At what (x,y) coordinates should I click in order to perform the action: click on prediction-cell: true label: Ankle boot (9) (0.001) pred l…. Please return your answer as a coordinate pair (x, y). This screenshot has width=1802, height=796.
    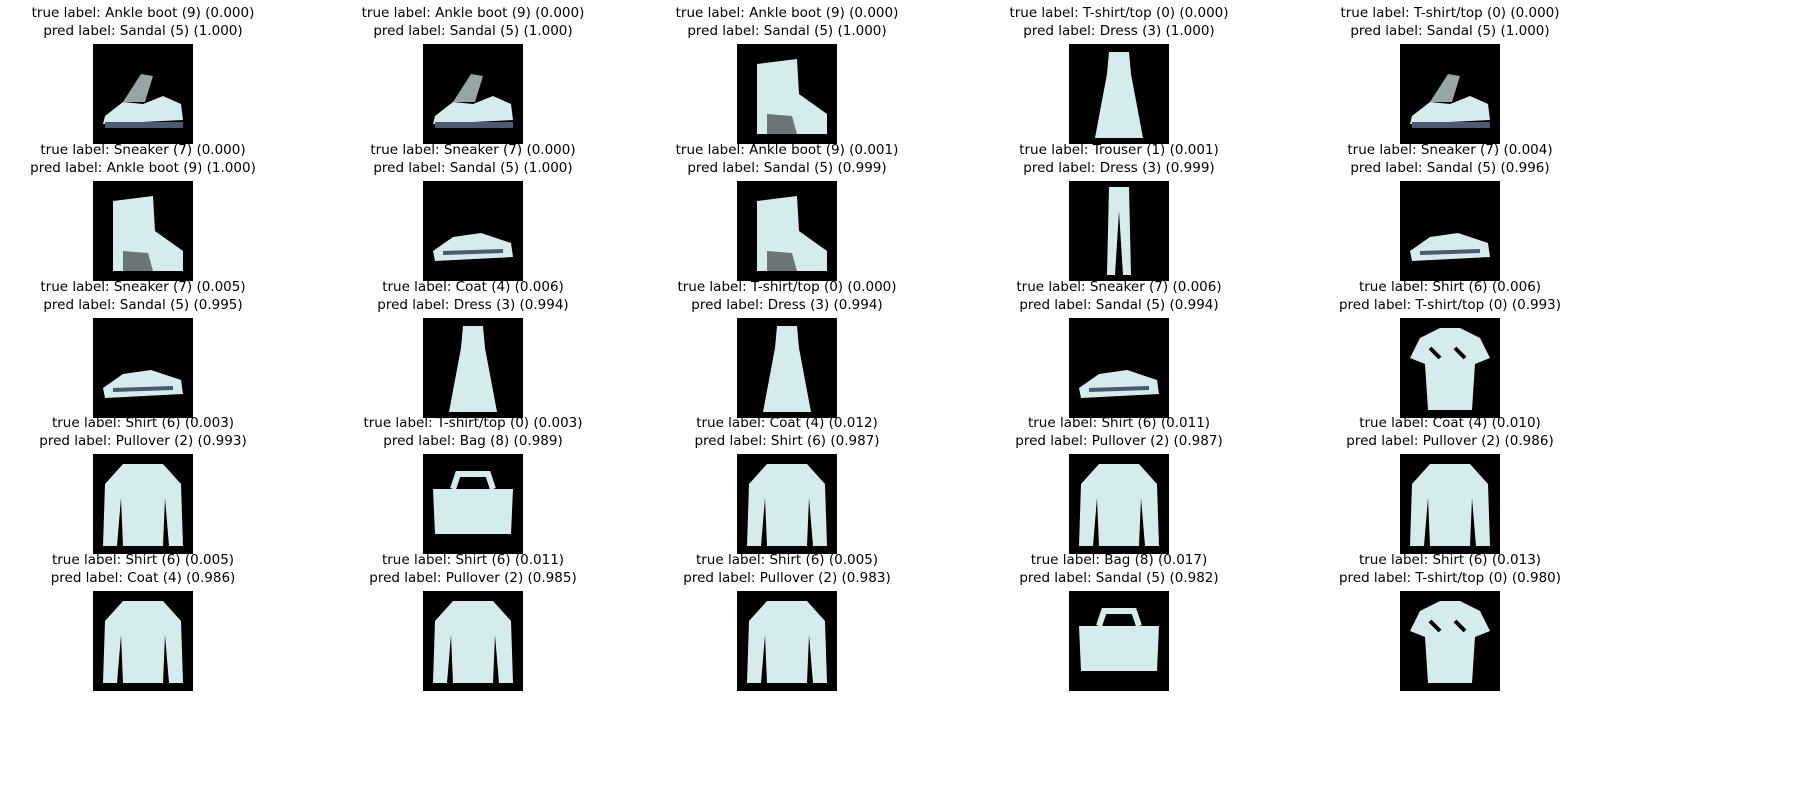
    Looking at the image, I should click on (787, 219).